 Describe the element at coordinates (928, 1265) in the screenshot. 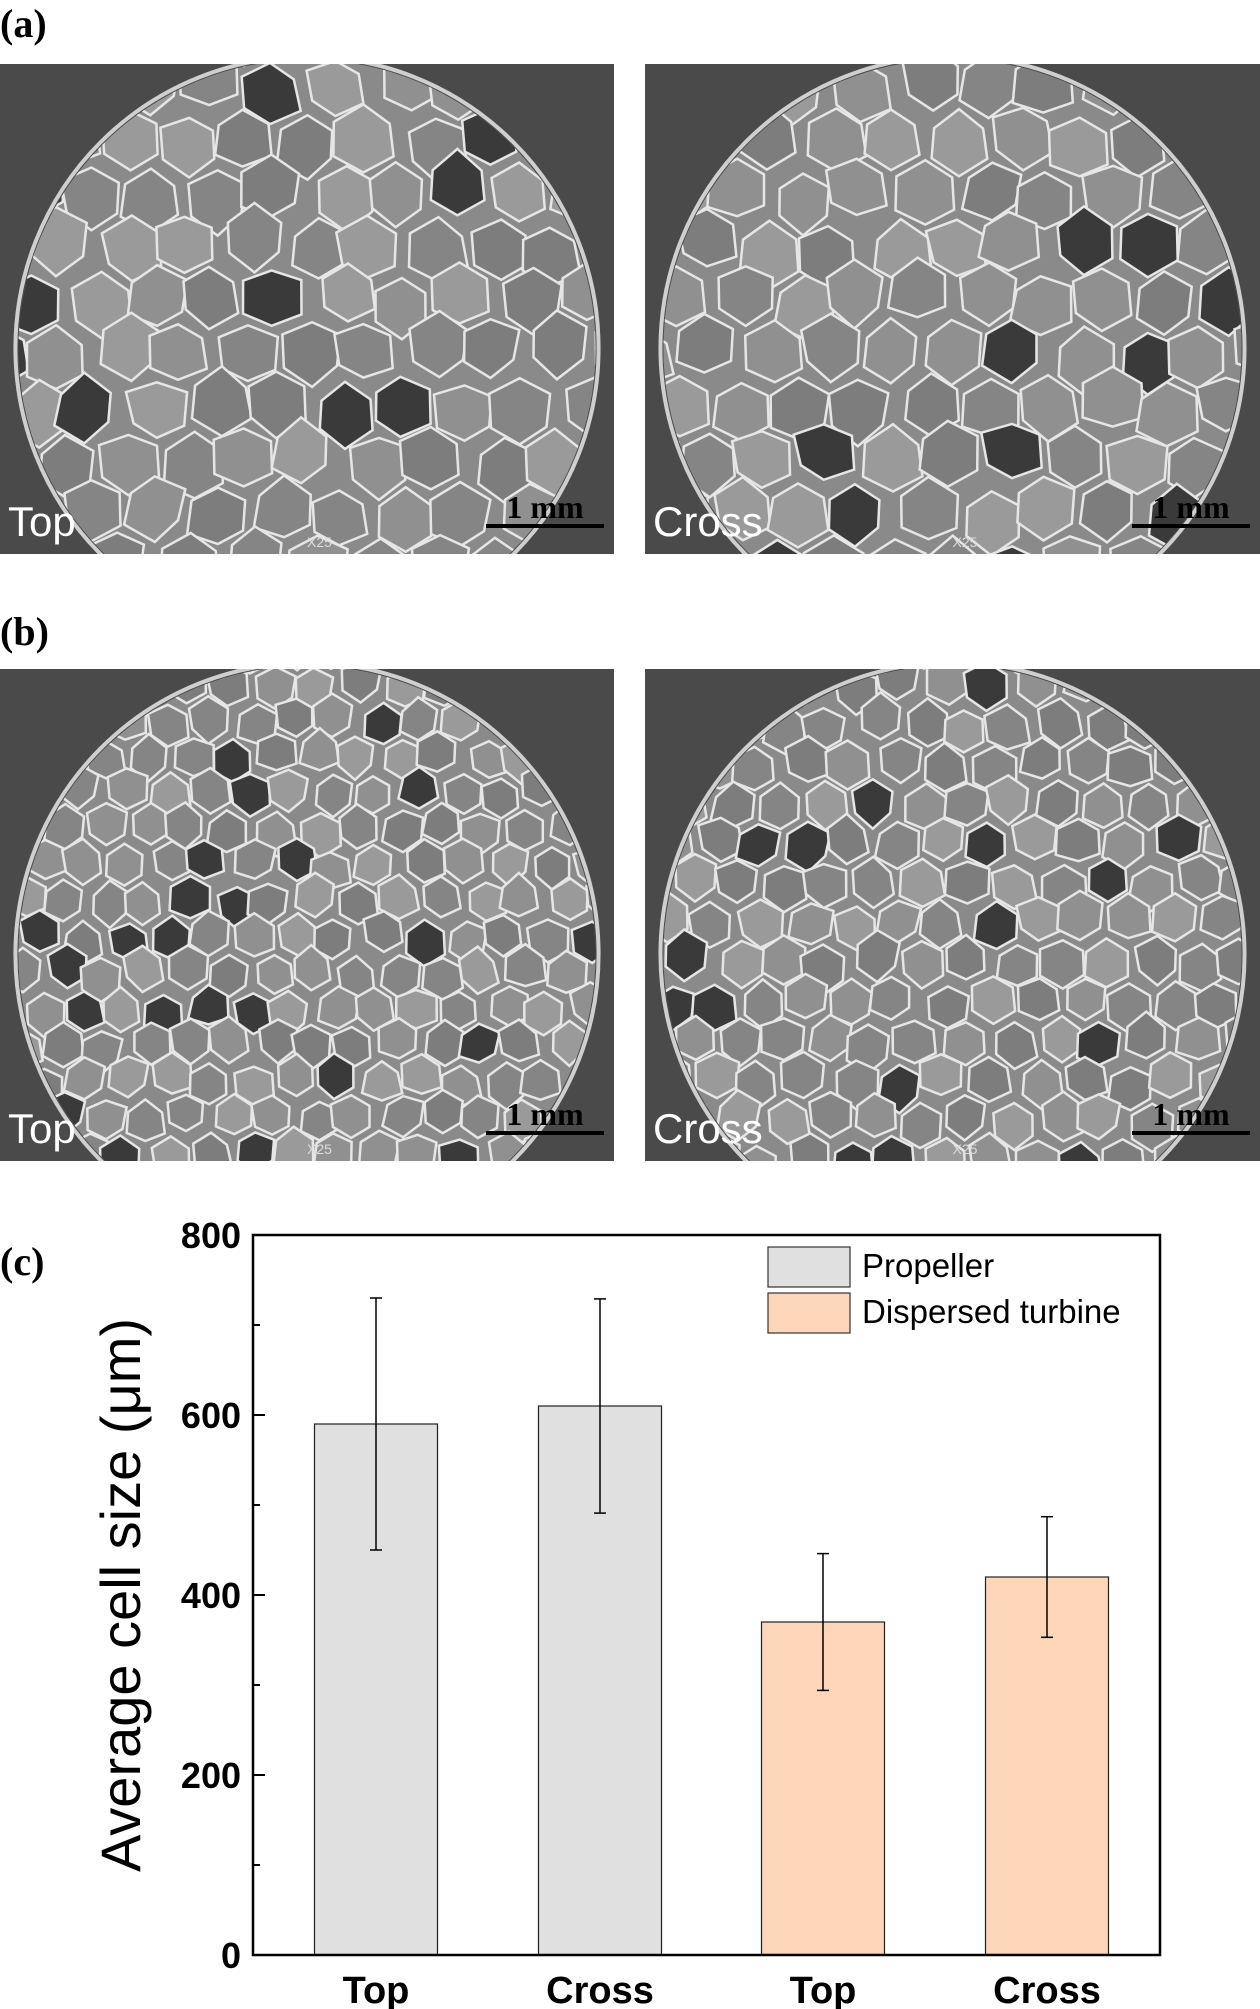

I see `legend-label: Propeller` at that location.